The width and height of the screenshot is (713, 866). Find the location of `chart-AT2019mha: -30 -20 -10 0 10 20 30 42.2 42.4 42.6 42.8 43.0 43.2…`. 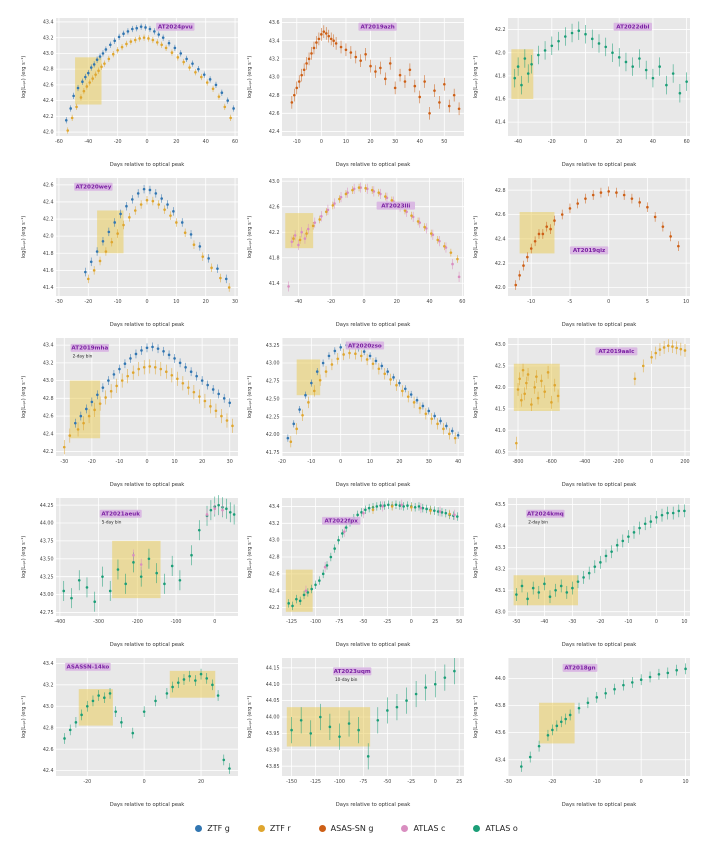

chart-AT2019mha: -30 -20 -10 0 10 20 30 42.2 42.4 42.6 42.8 43.0 43.2… is located at coordinates (129, 413).